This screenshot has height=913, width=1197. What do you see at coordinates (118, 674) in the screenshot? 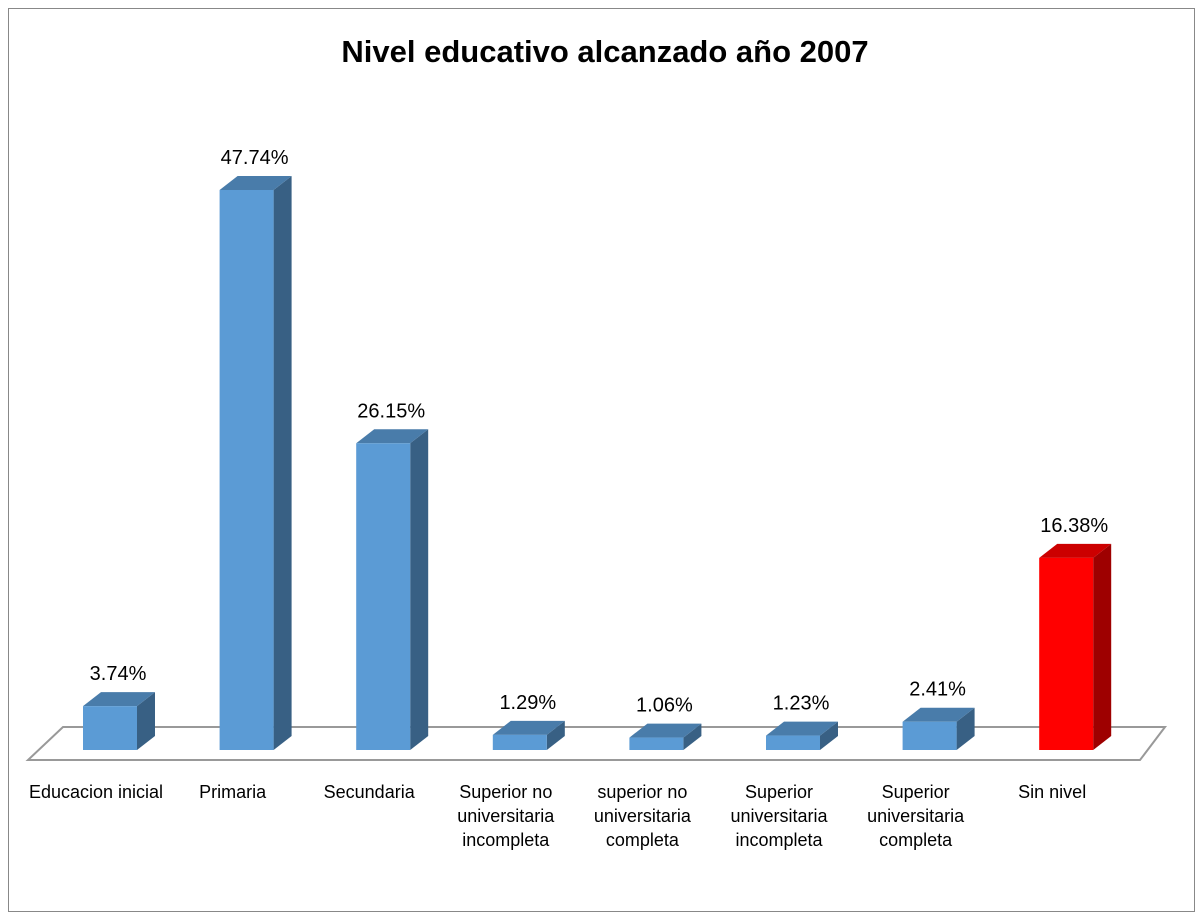
I see `value-label: 3.74%` at bounding box center [118, 674].